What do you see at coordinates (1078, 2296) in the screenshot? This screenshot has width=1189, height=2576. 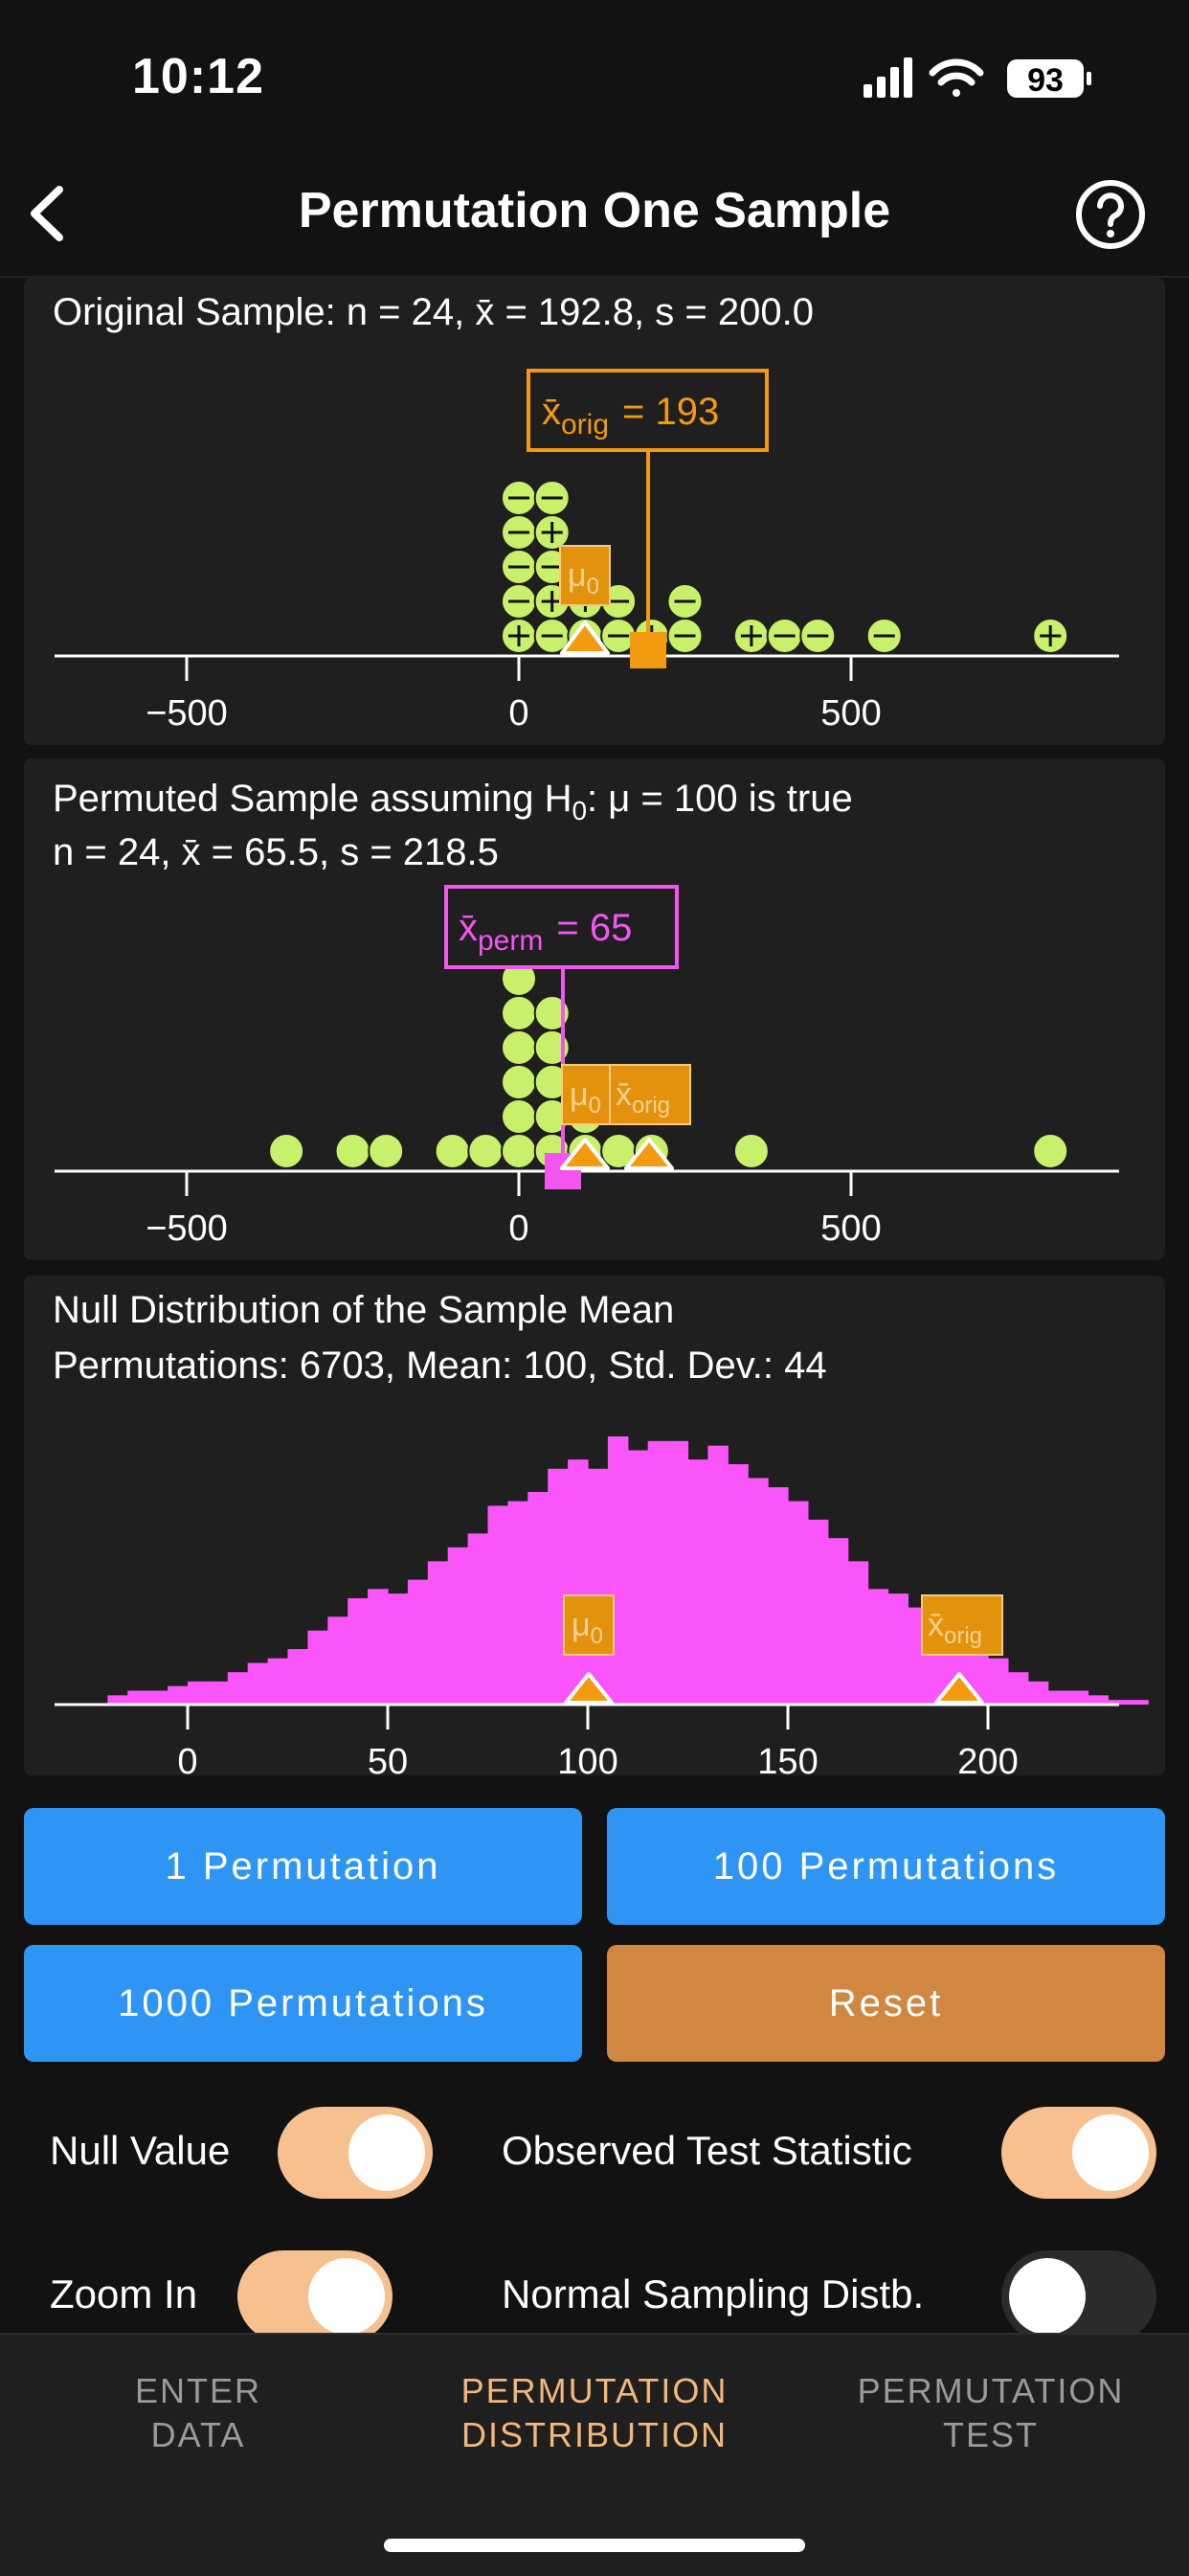 I see `normal-sampling-toggle` at bounding box center [1078, 2296].